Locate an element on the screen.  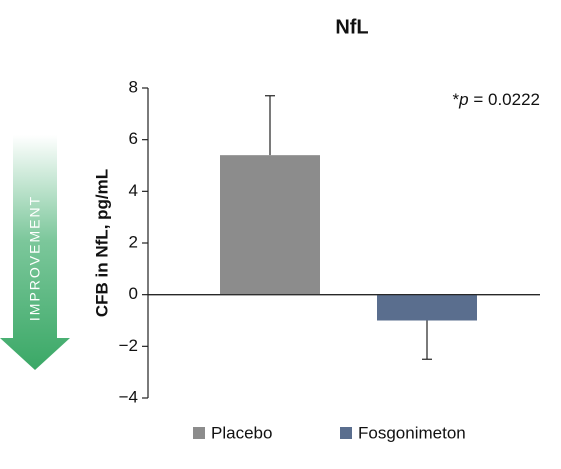
y-tick-label: −2 is located at coordinates (128, 345).